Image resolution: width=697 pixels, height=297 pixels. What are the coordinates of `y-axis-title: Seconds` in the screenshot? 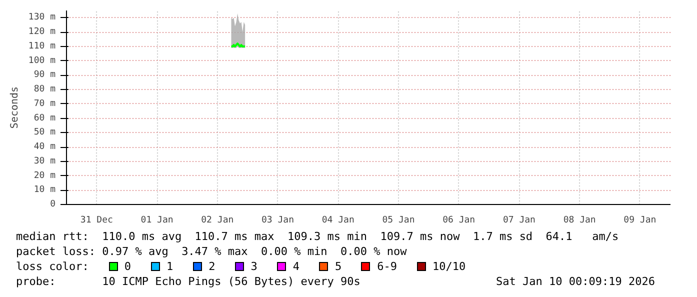 It's located at (14, 107).